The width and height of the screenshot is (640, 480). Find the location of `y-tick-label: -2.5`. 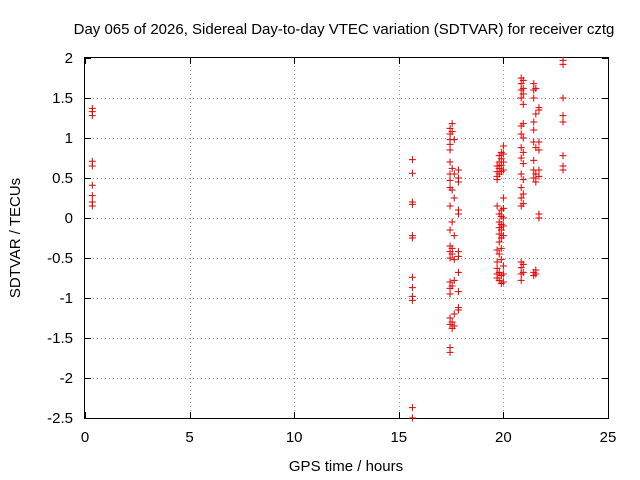

y-tick-label: -2.5 is located at coordinates (60, 418).